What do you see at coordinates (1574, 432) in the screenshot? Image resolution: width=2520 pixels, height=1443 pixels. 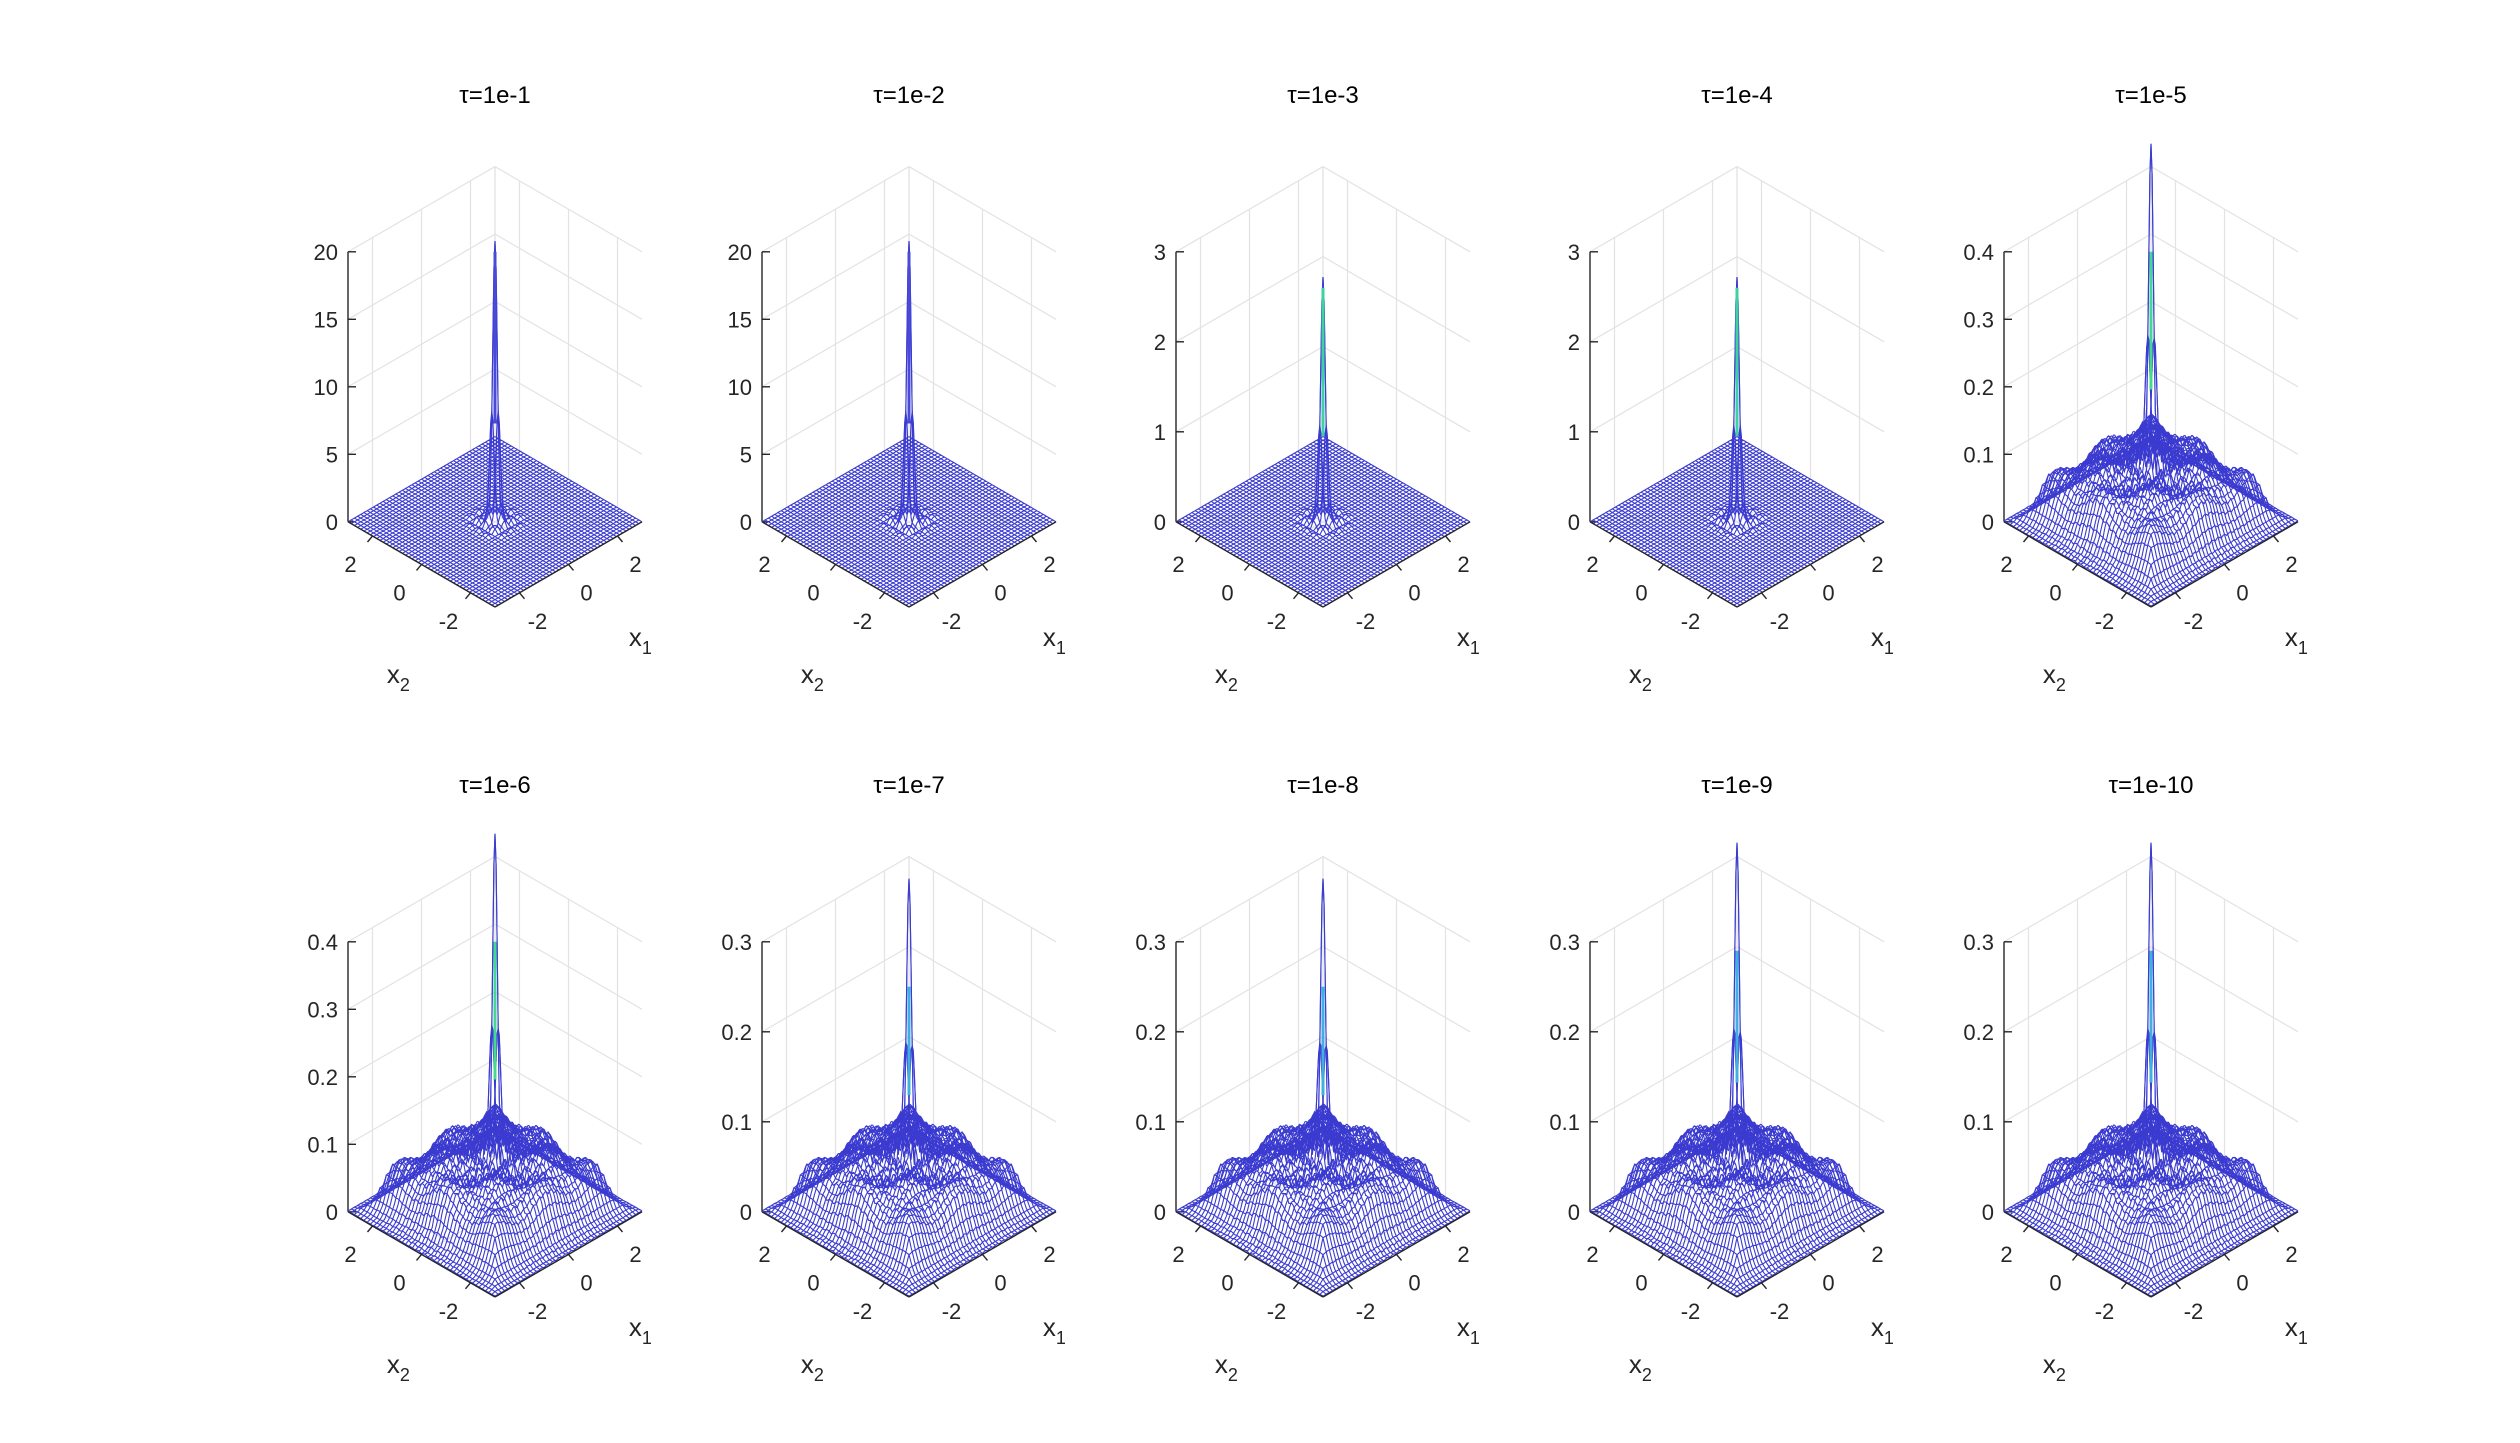 I see `z-tick-label: 1` at bounding box center [1574, 432].